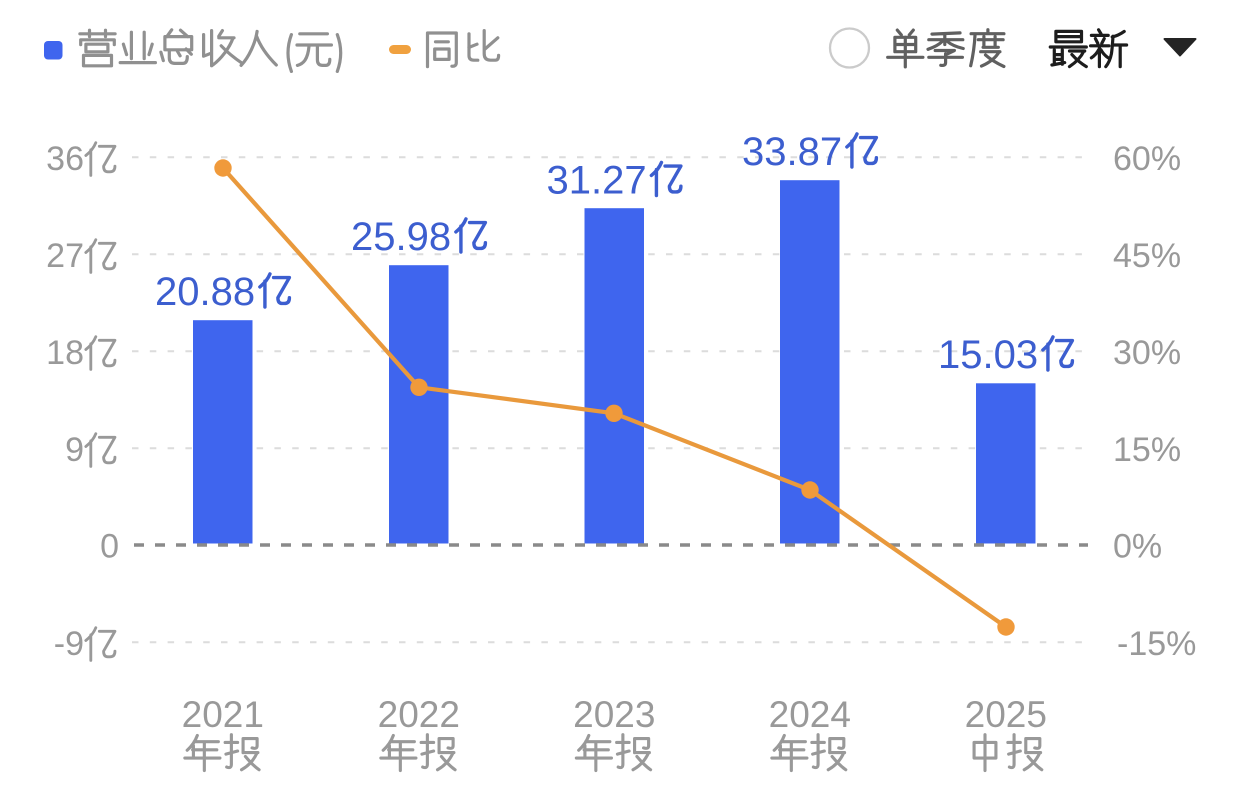  I want to click on svg-text: 20.88, so click(205, 292).